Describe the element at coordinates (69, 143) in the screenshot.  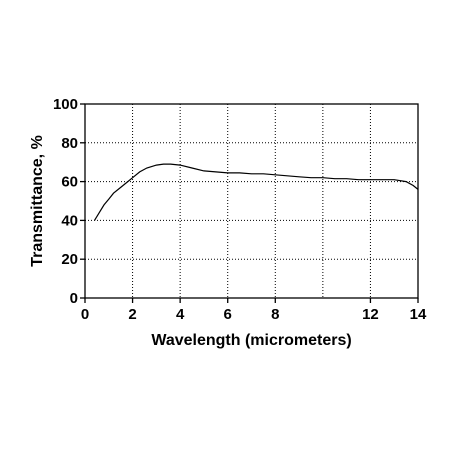
I see `y-tick-label: 80` at that location.